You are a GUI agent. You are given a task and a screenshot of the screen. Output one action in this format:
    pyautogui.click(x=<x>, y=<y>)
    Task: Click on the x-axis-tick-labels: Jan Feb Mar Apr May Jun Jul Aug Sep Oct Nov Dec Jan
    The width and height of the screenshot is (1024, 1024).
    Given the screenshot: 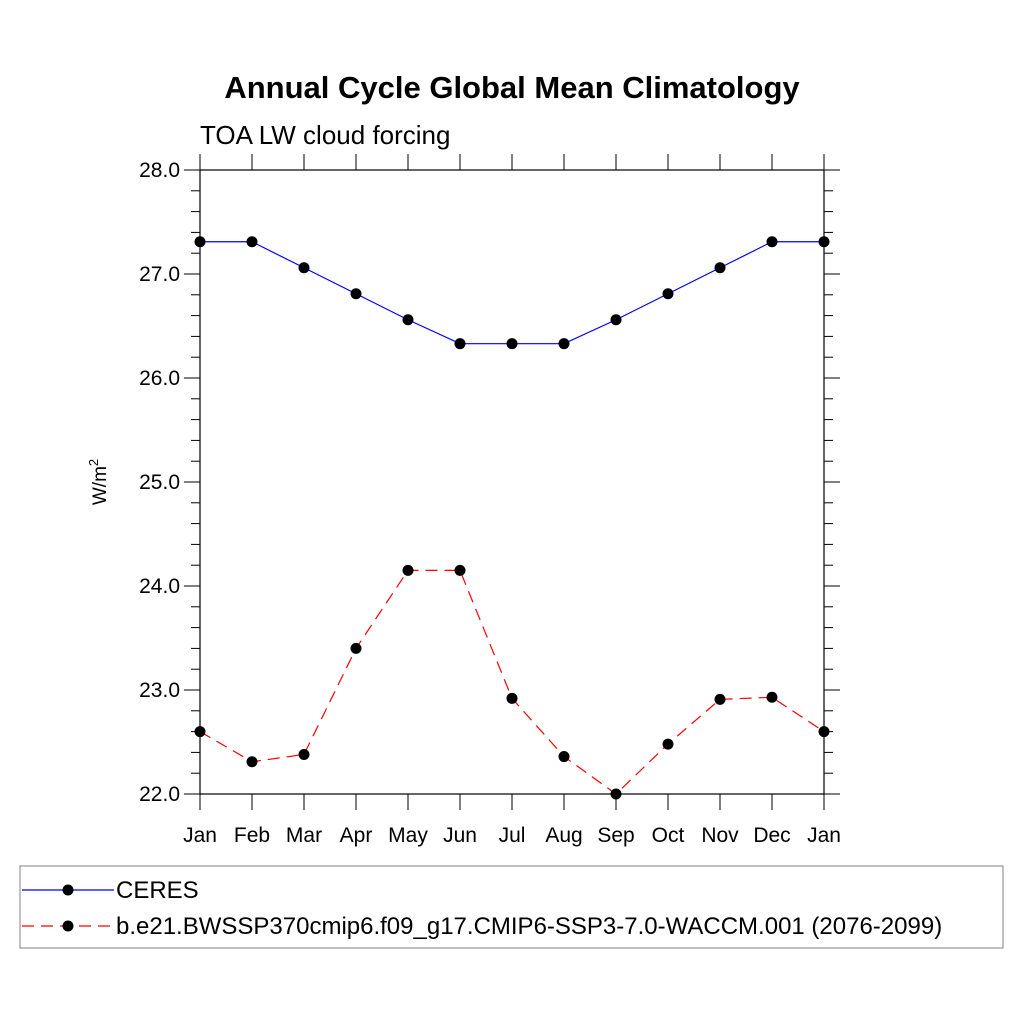 What is the action you would take?
    pyautogui.click(x=512, y=835)
    